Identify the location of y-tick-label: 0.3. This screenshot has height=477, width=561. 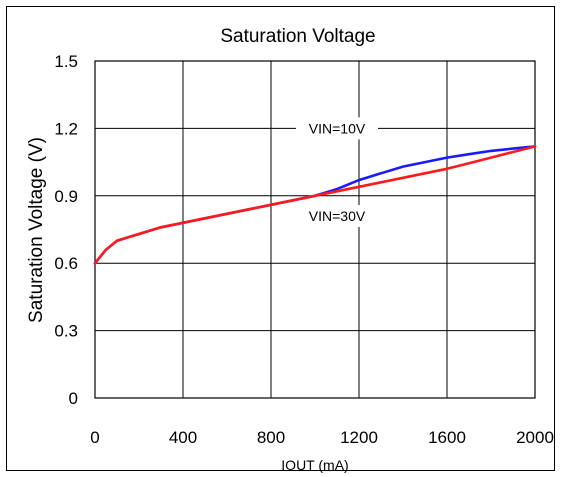
(66, 331).